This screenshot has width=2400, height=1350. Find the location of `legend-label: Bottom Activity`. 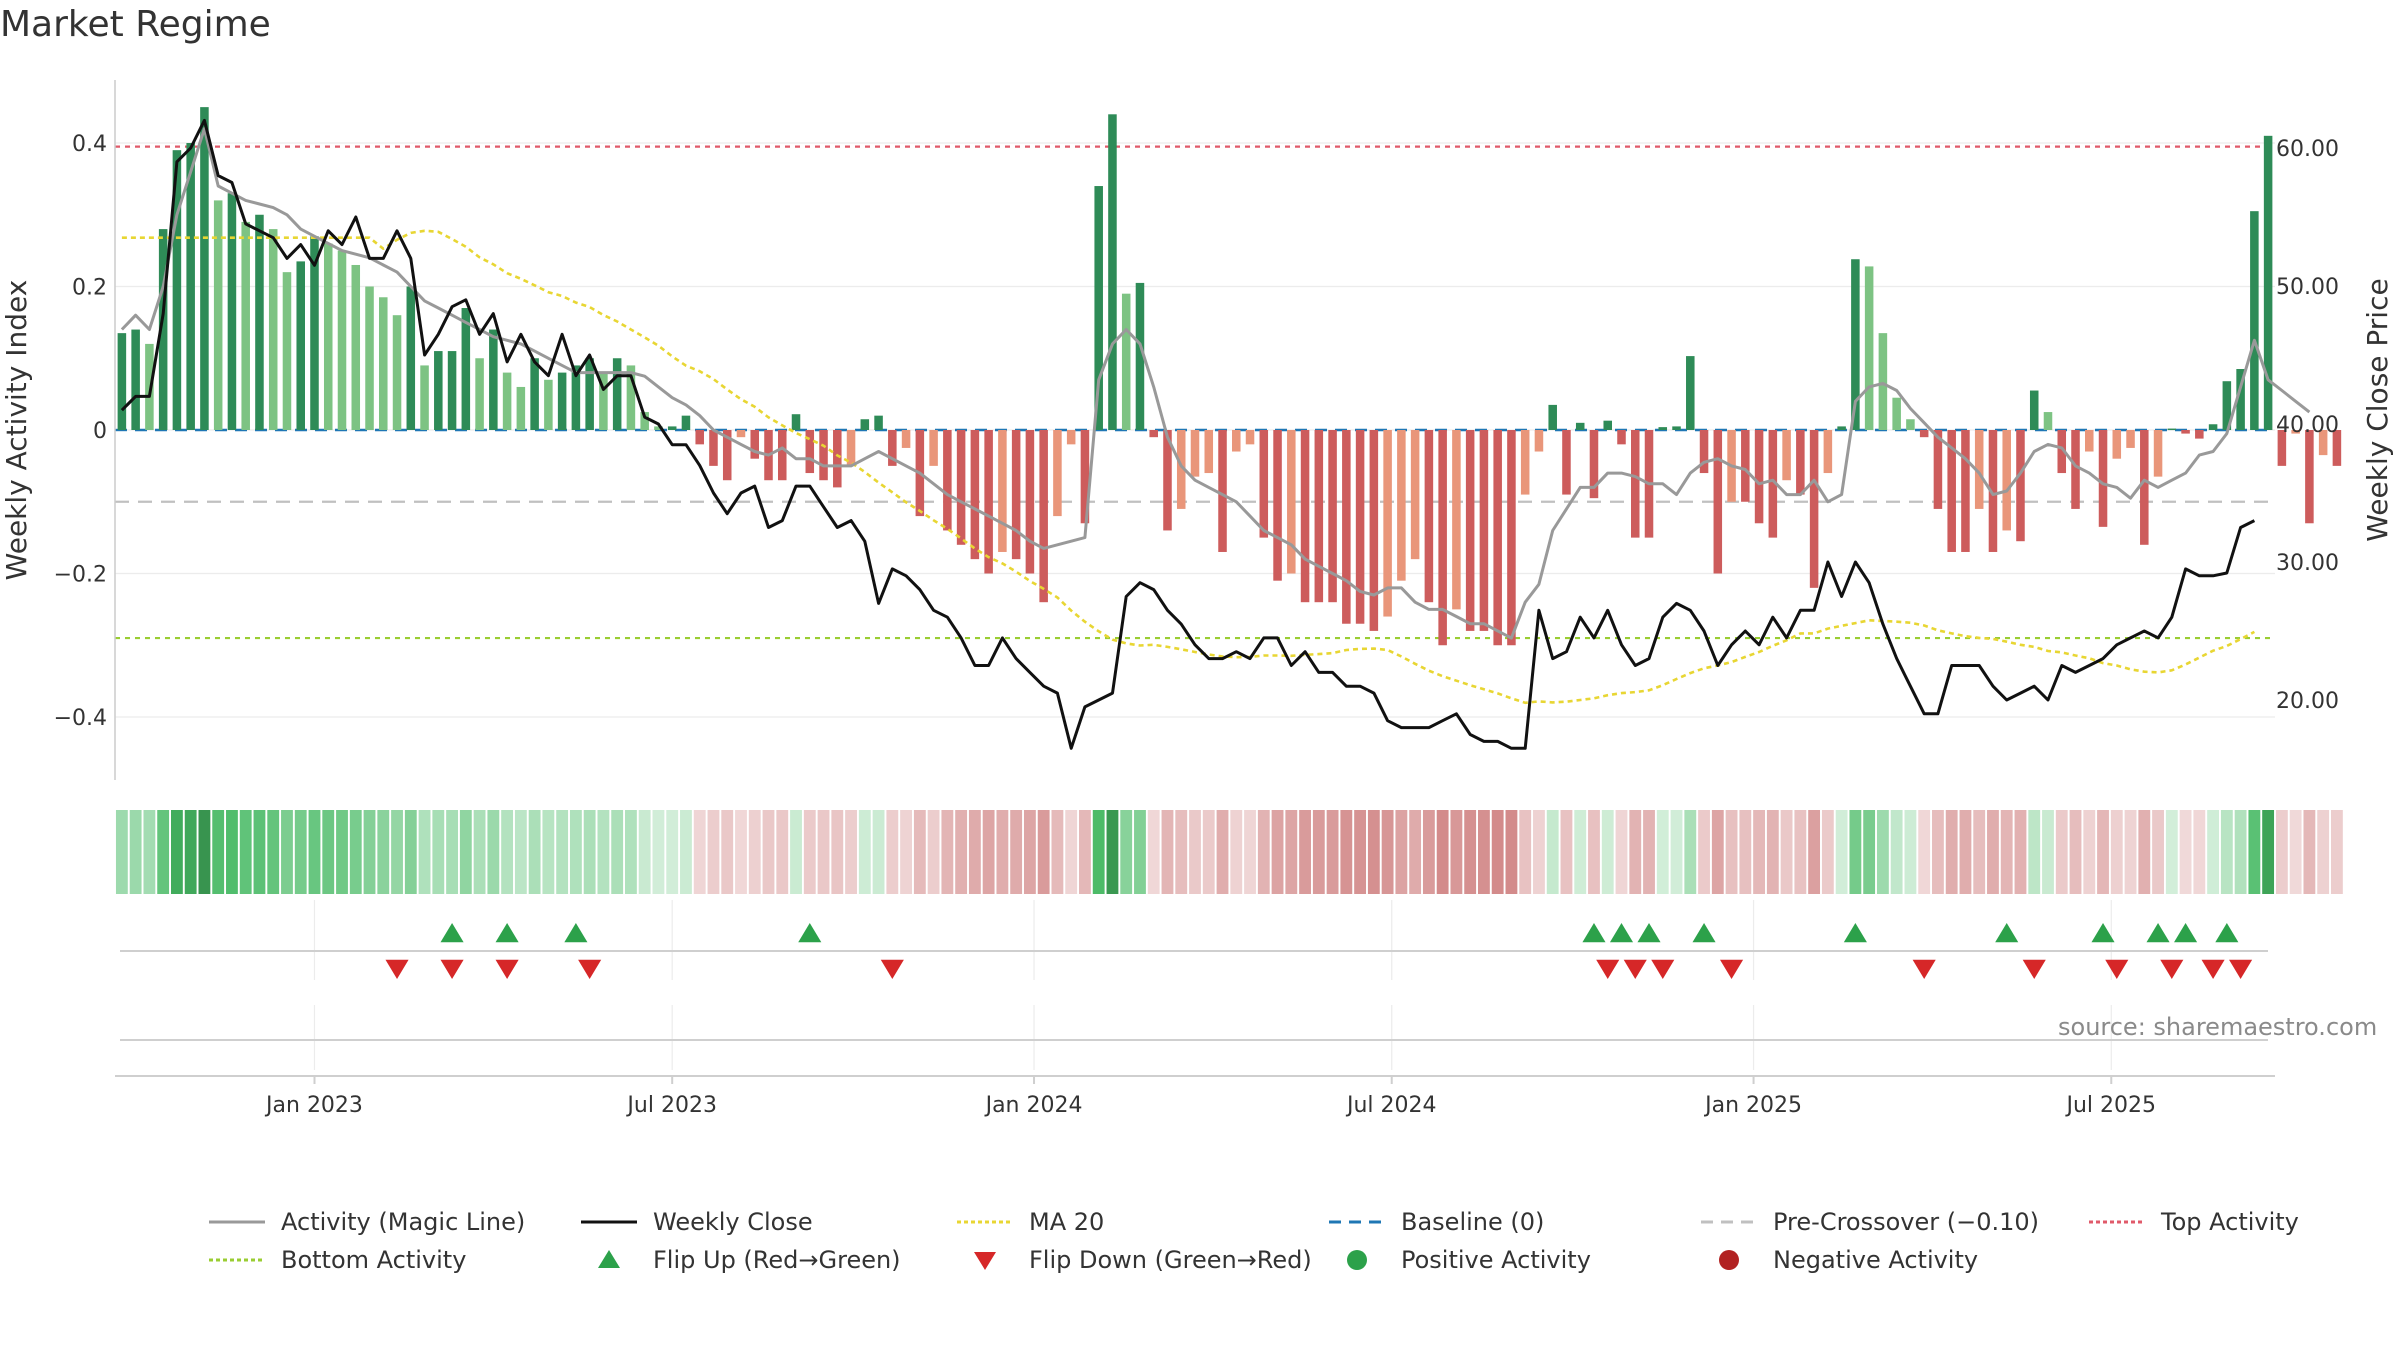

legend-label: Bottom Activity is located at coordinates (374, 1260).